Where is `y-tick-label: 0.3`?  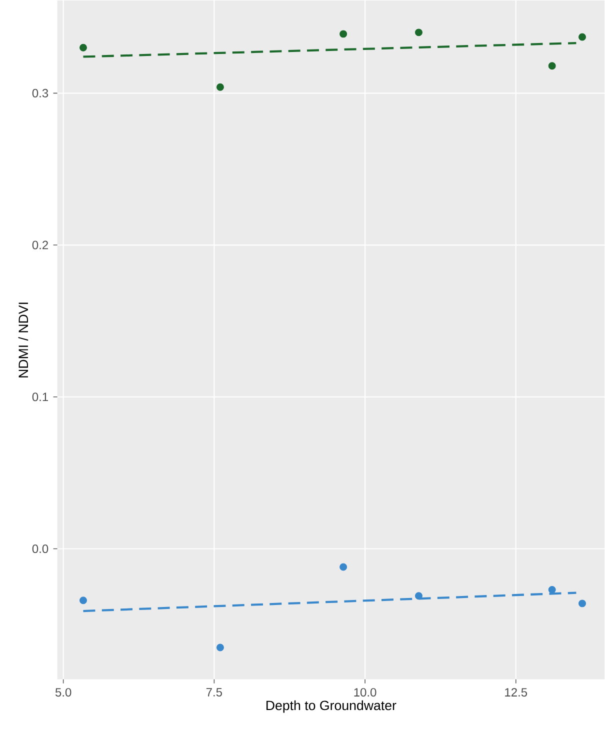 y-tick-label: 0.3 is located at coordinates (40, 93).